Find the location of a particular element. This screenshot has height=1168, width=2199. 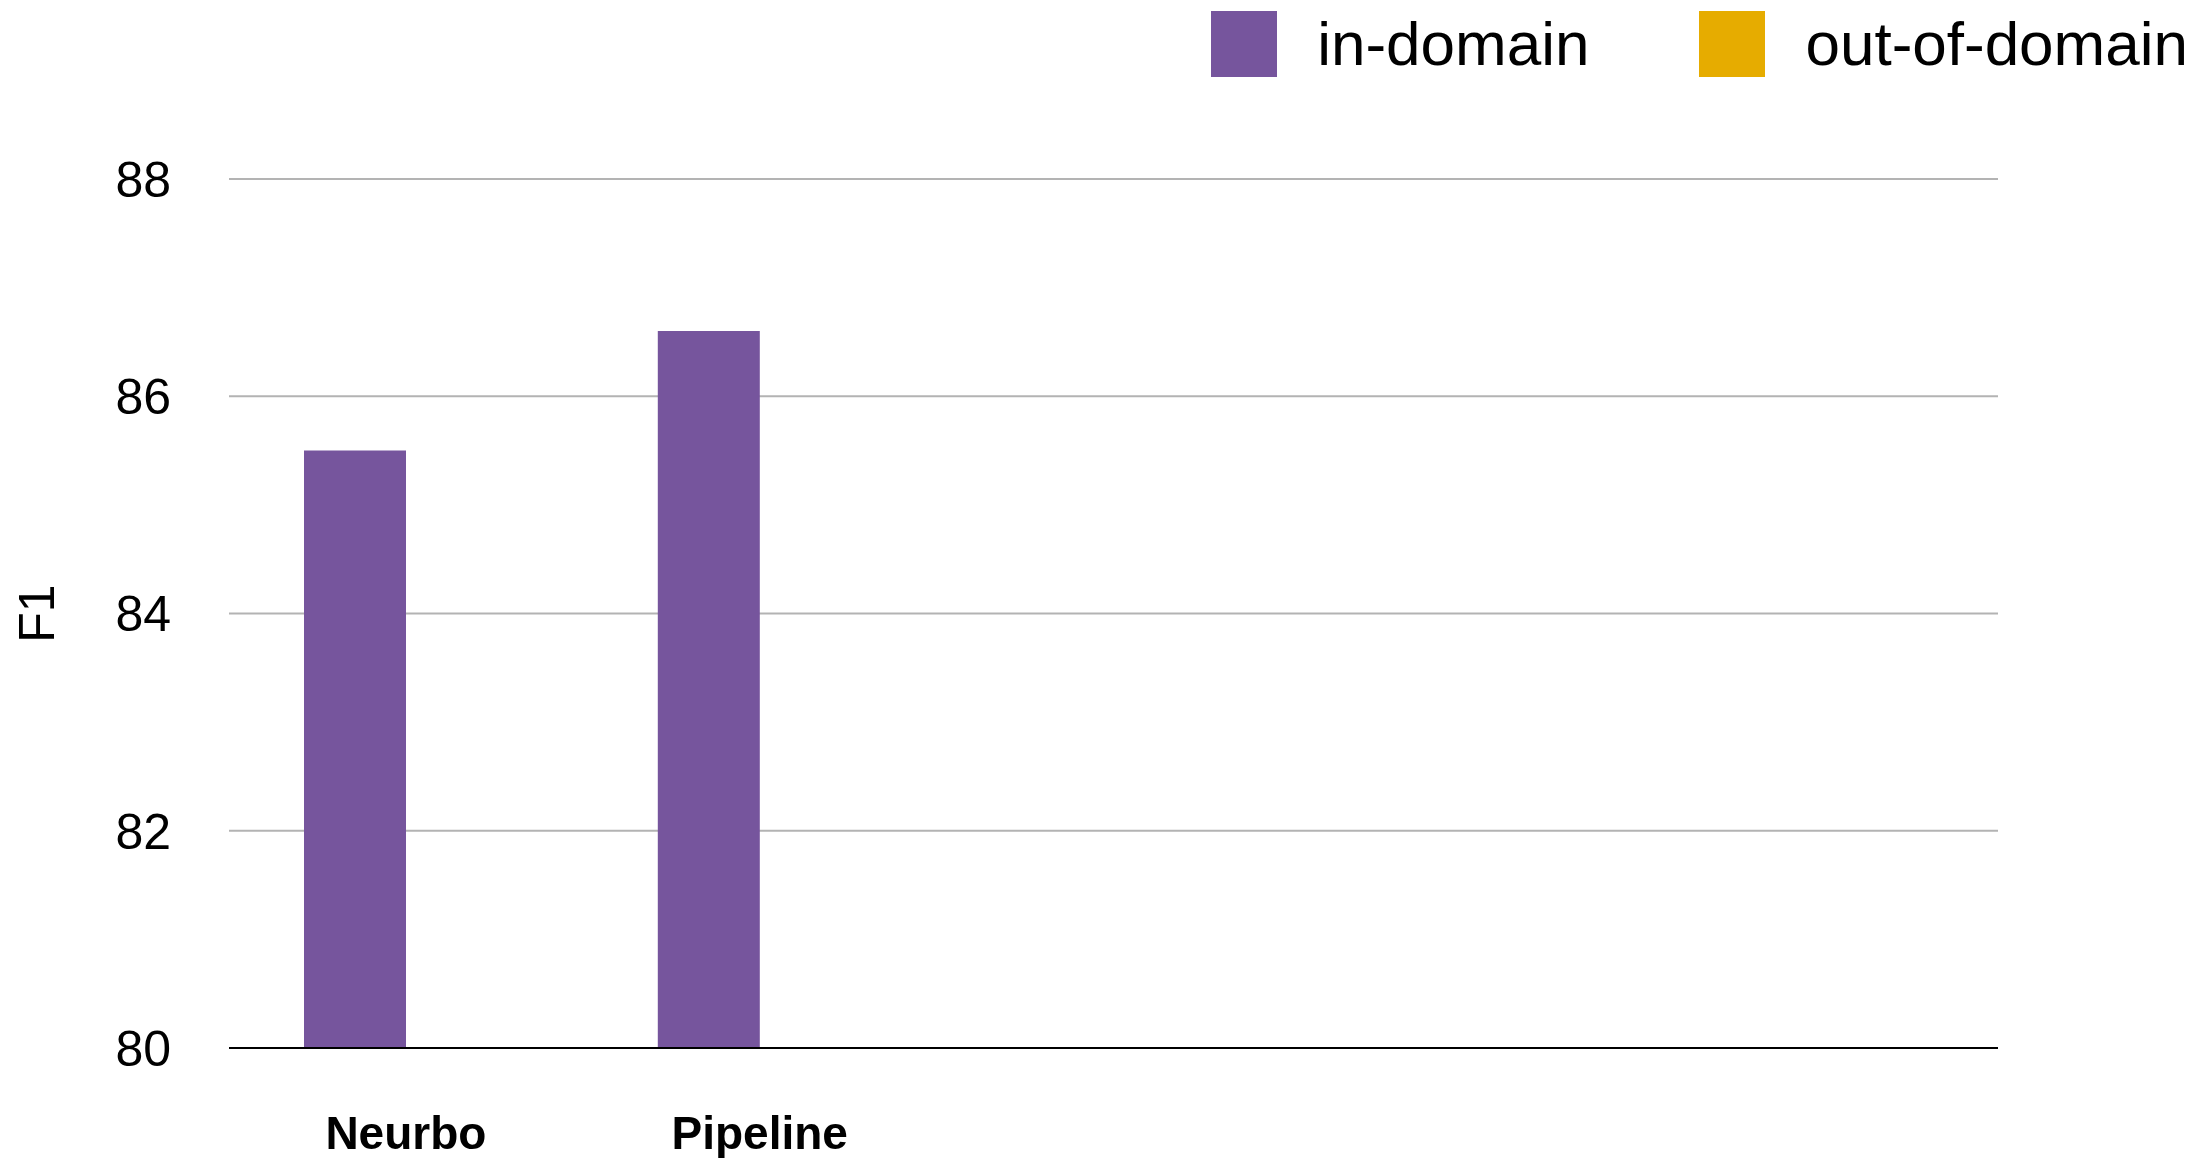

y-tick-label: 82 is located at coordinates (143, 831).